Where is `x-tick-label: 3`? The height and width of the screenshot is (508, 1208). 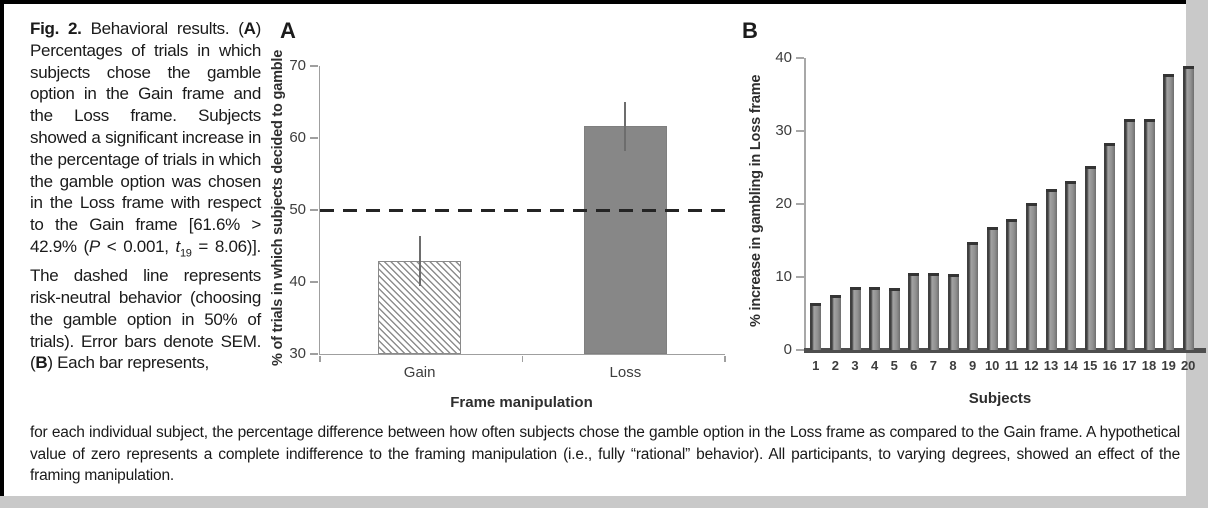 x-tick-label: 3 is located at coordinates (855, 365).